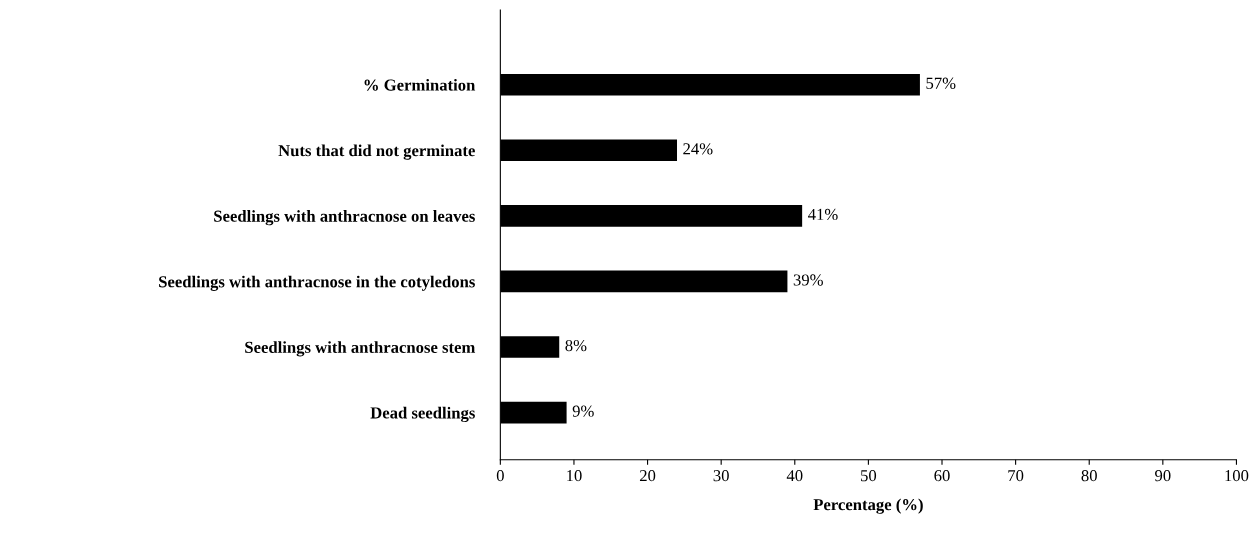 The height and width of the screenshot is (552, 1254). I want to click on x-tick-label: 70, so click(1016, 476).